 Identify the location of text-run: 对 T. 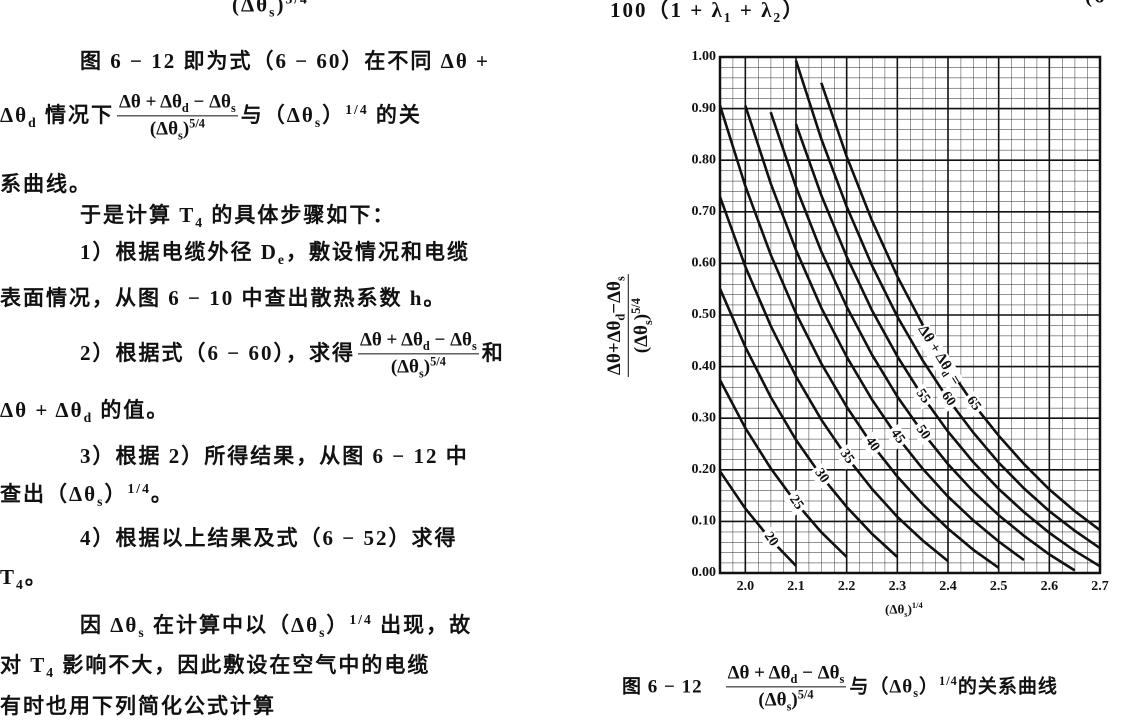
(23, 664).